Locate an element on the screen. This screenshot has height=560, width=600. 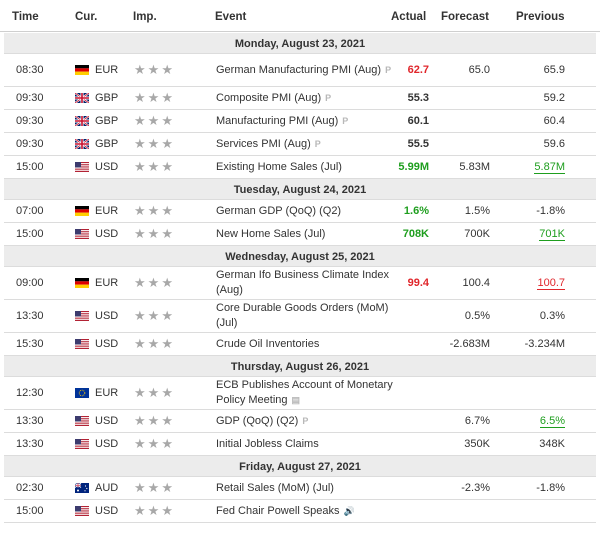
header-importance: Imp. is located at coordinates (145, 17).